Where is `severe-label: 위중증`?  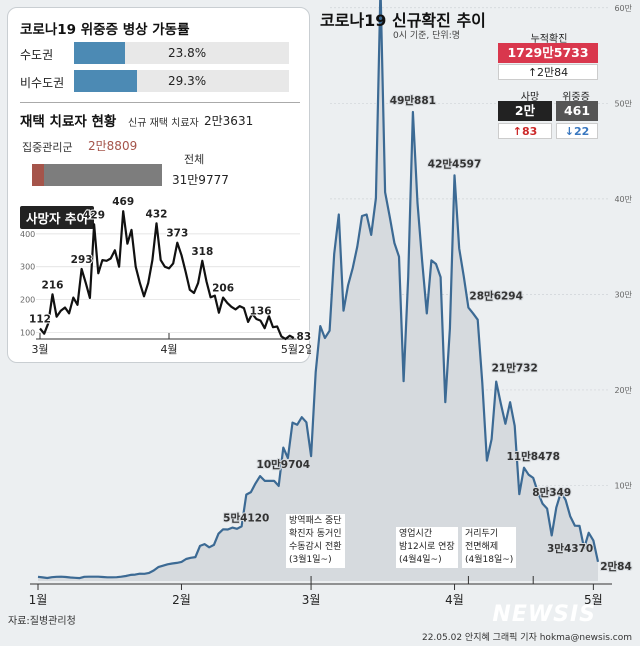
severe-label: 위중증 is located at coordinates (576, 97).